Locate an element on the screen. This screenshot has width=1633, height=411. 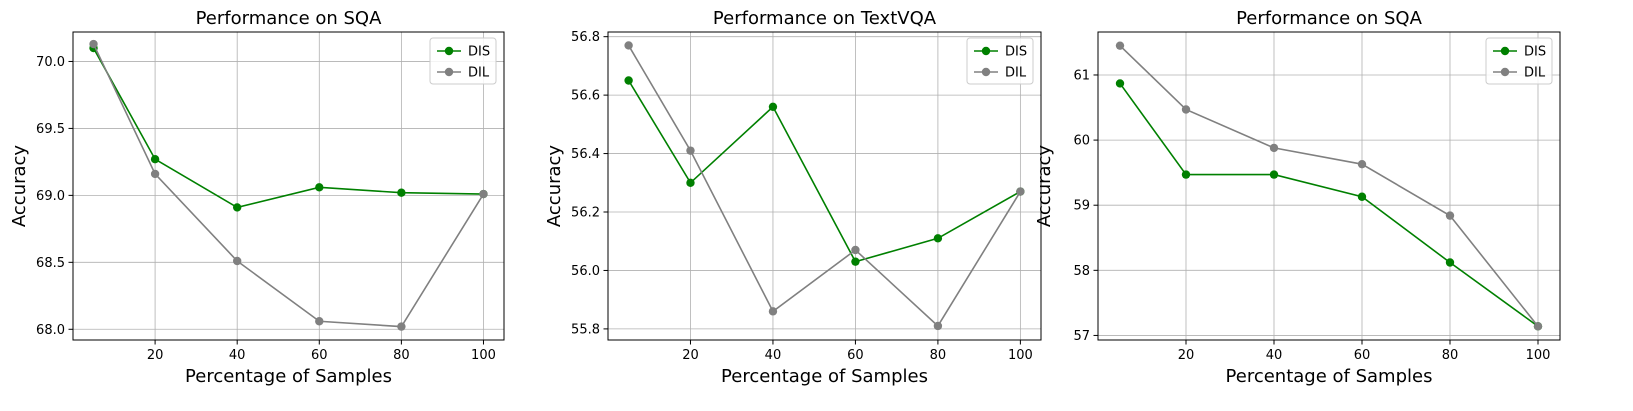
chart-1-xtick-label: 100 is located at coordinates (483, 355).